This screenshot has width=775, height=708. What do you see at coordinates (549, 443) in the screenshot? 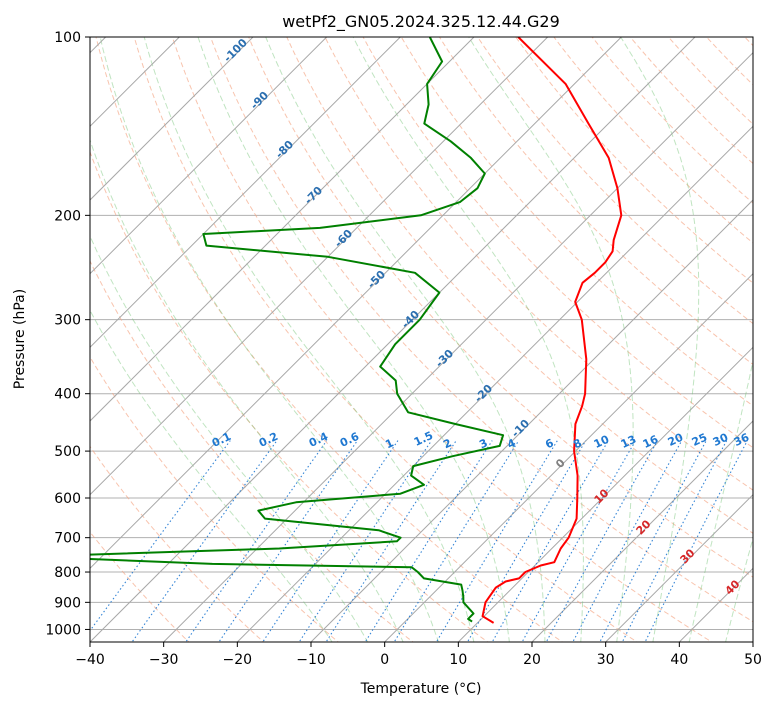
I see `mixing-ratio-label: 6` at bounding box center [549, 443].